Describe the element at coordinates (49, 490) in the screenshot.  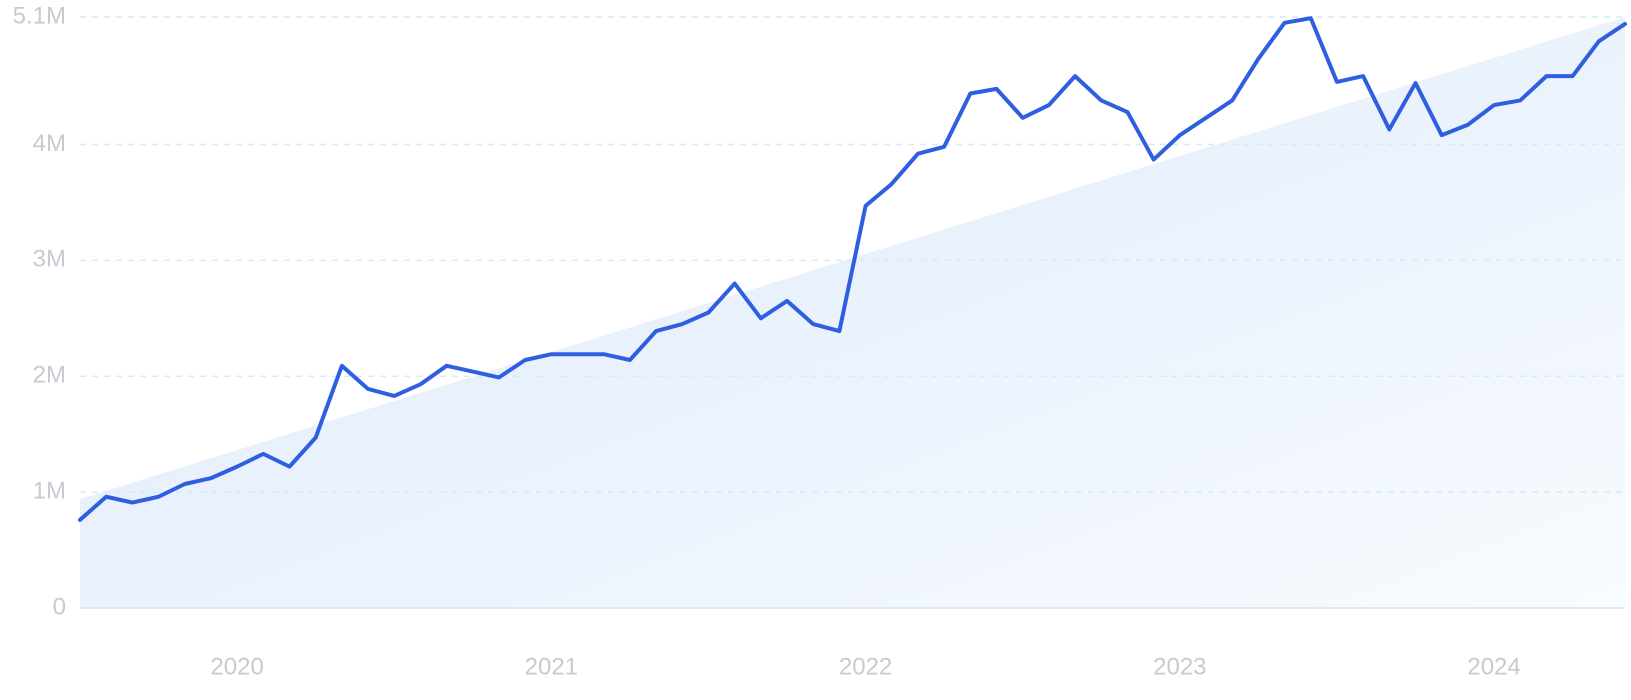
I see `y-tick-label: 1M` at that location.